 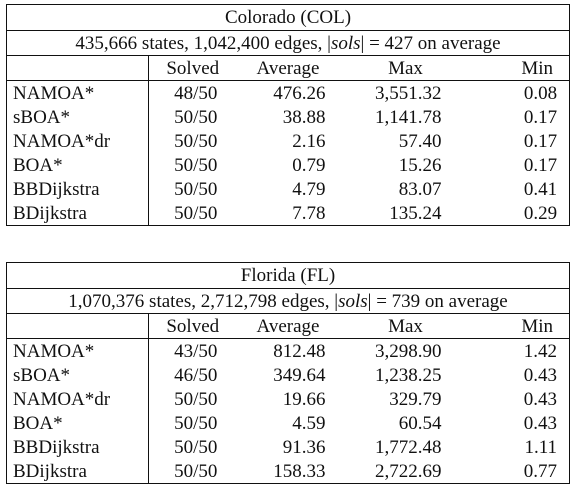 What do you see at coordinates (420, 423) in the screenshot?
I see `max-cell: 60.54` at bounding box center [420, 423].